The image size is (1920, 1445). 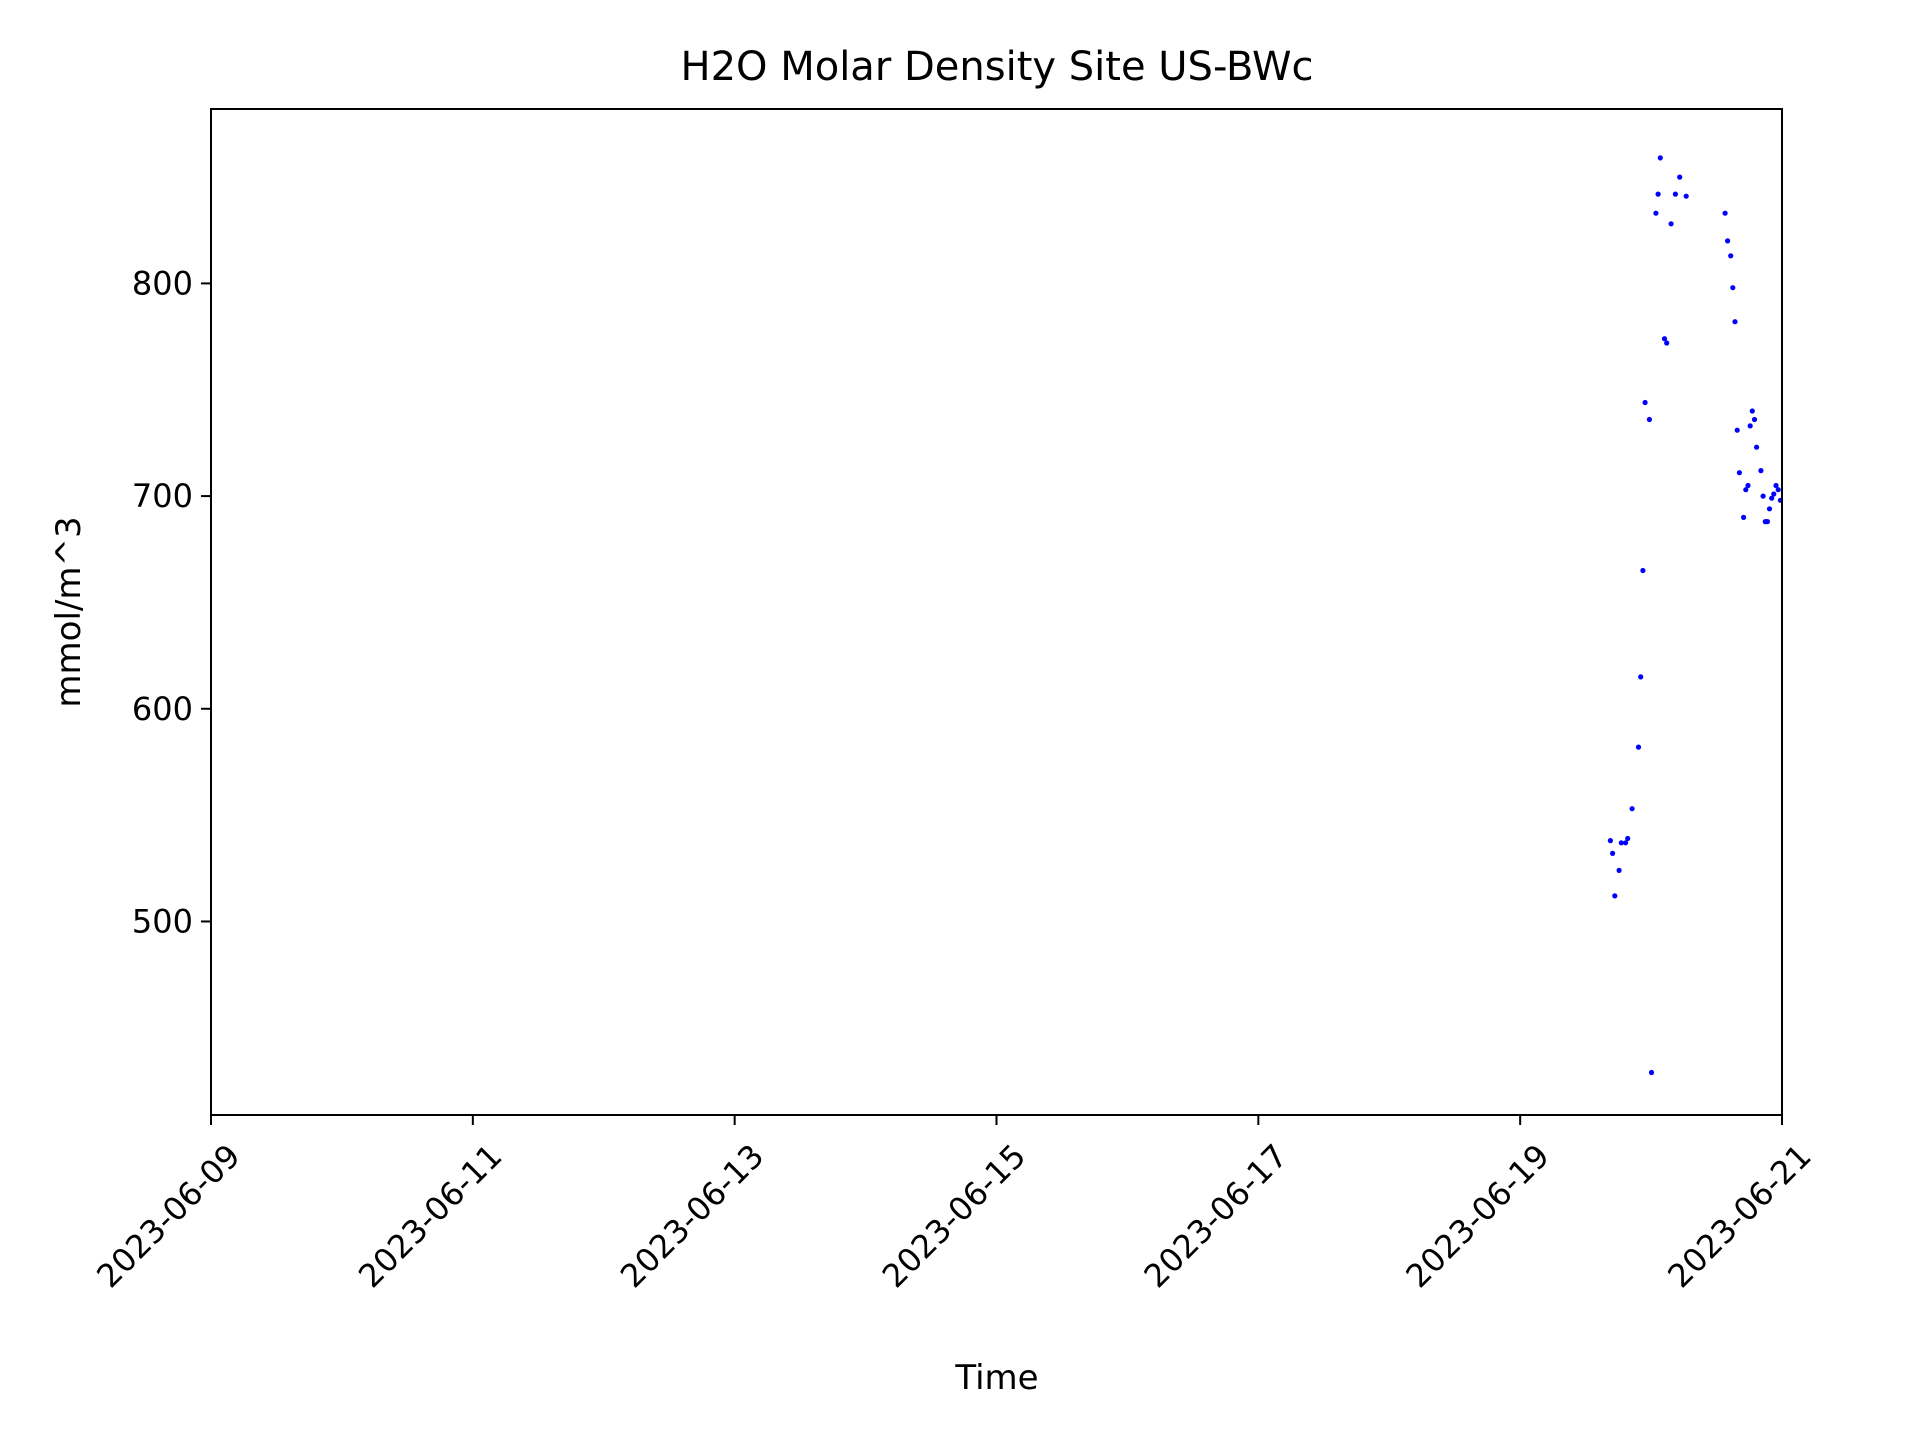 I want to click on y-axis-label: mmol/m^3, so click(x=69, y=611).